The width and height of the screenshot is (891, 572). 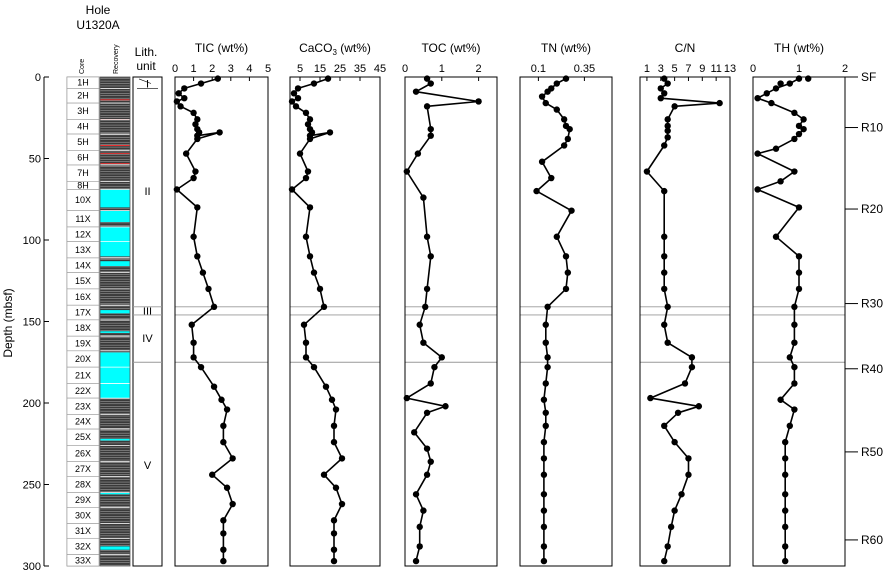 I want to click on recovery-column, so click(x=115, y=321).